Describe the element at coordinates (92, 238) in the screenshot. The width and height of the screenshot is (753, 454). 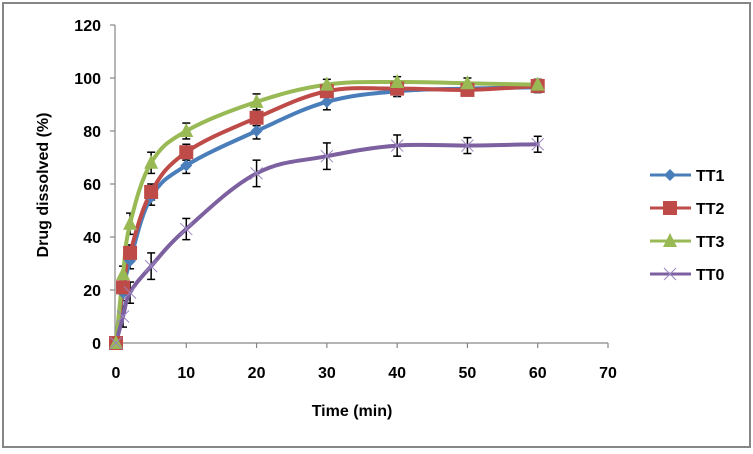
I see `y-tick-label: 40` at that location.